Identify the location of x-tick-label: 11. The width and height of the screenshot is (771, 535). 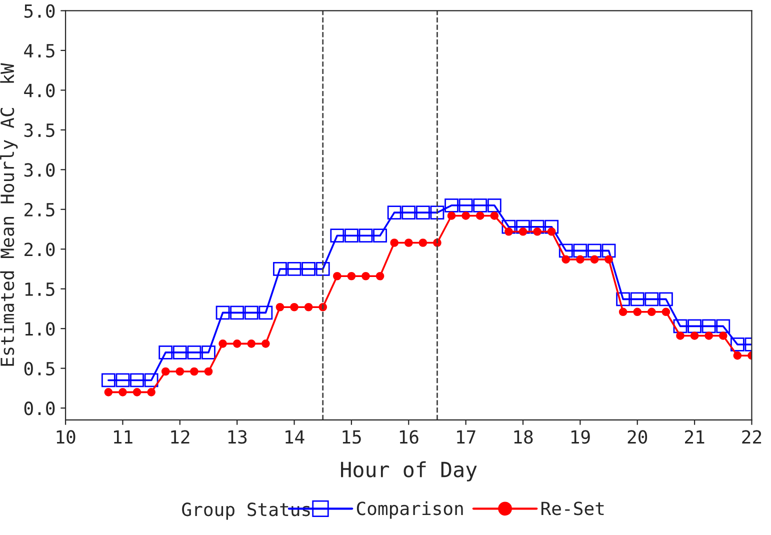
(123, 437).